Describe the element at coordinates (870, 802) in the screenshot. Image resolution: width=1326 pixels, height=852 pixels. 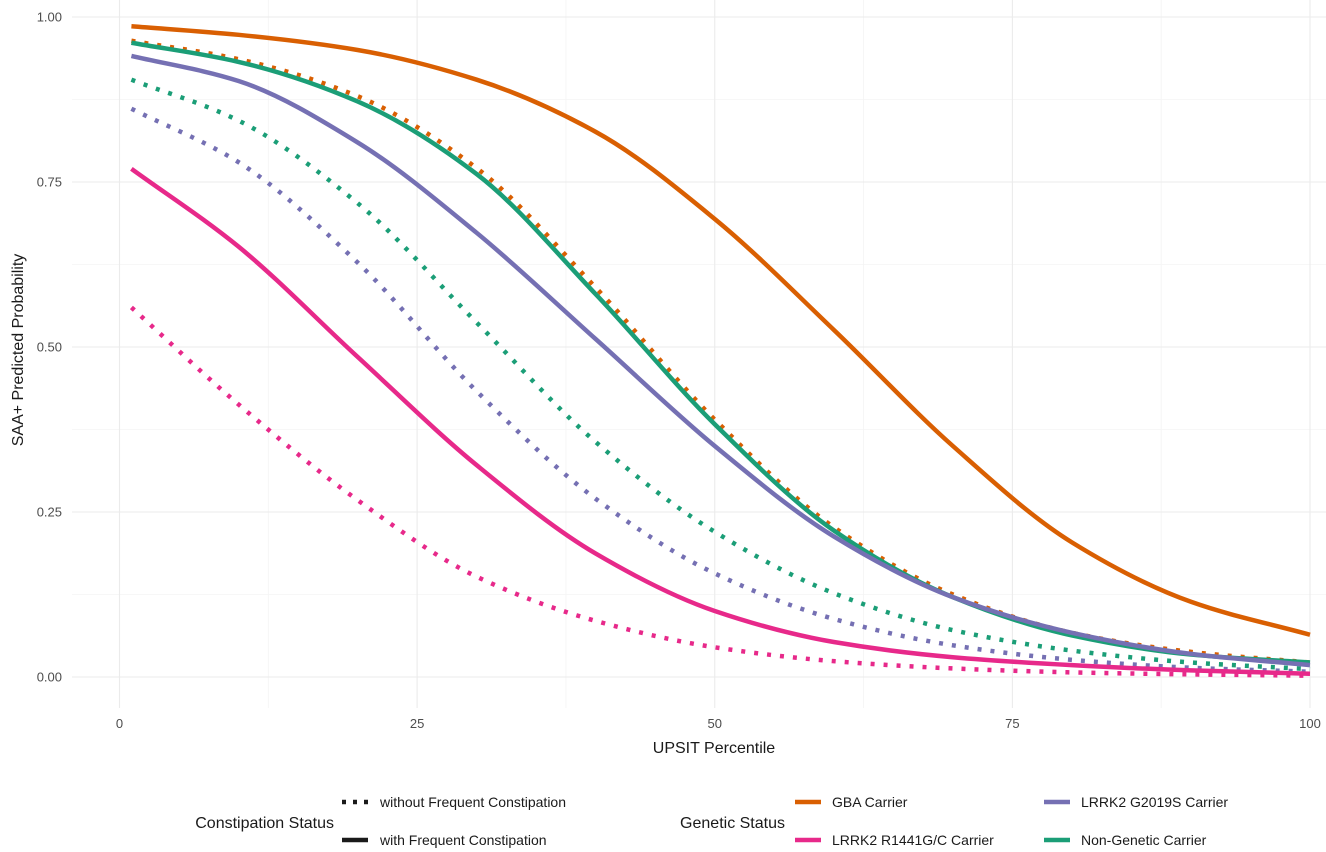
I see `legend-label-gba: GBA Carrier` at that location.